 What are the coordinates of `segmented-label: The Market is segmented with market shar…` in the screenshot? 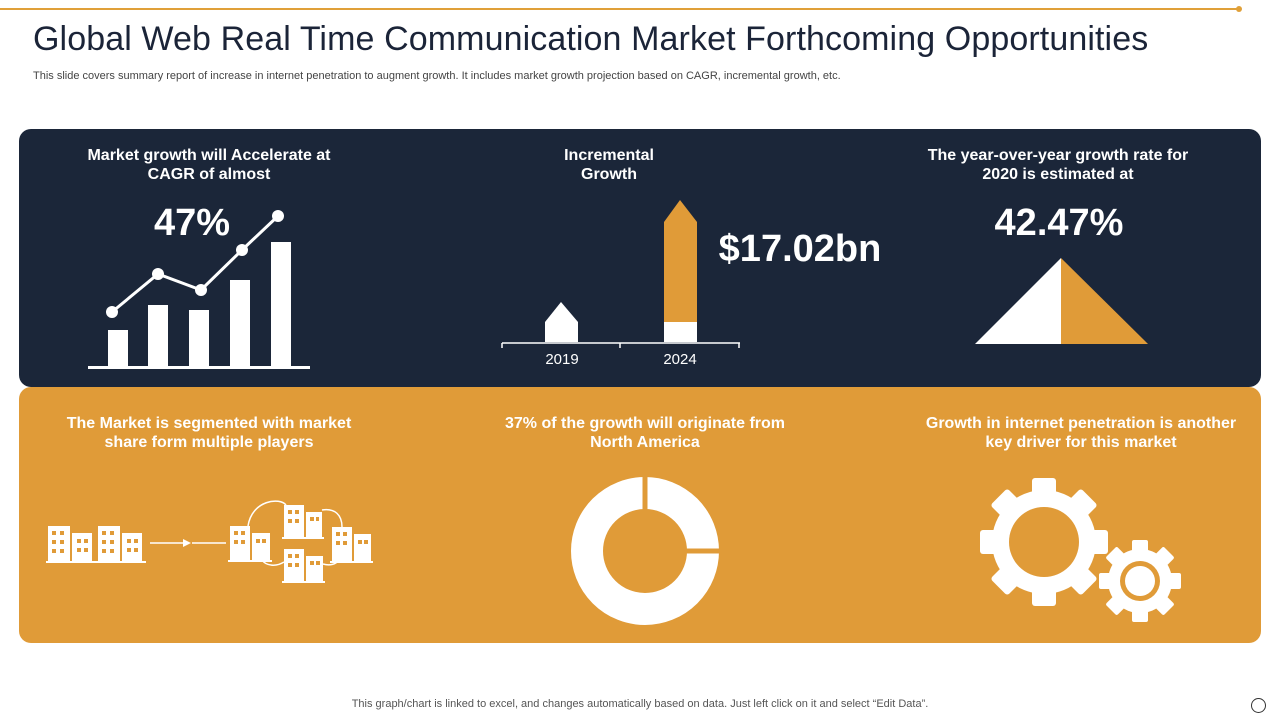 It's located at (209, 433).